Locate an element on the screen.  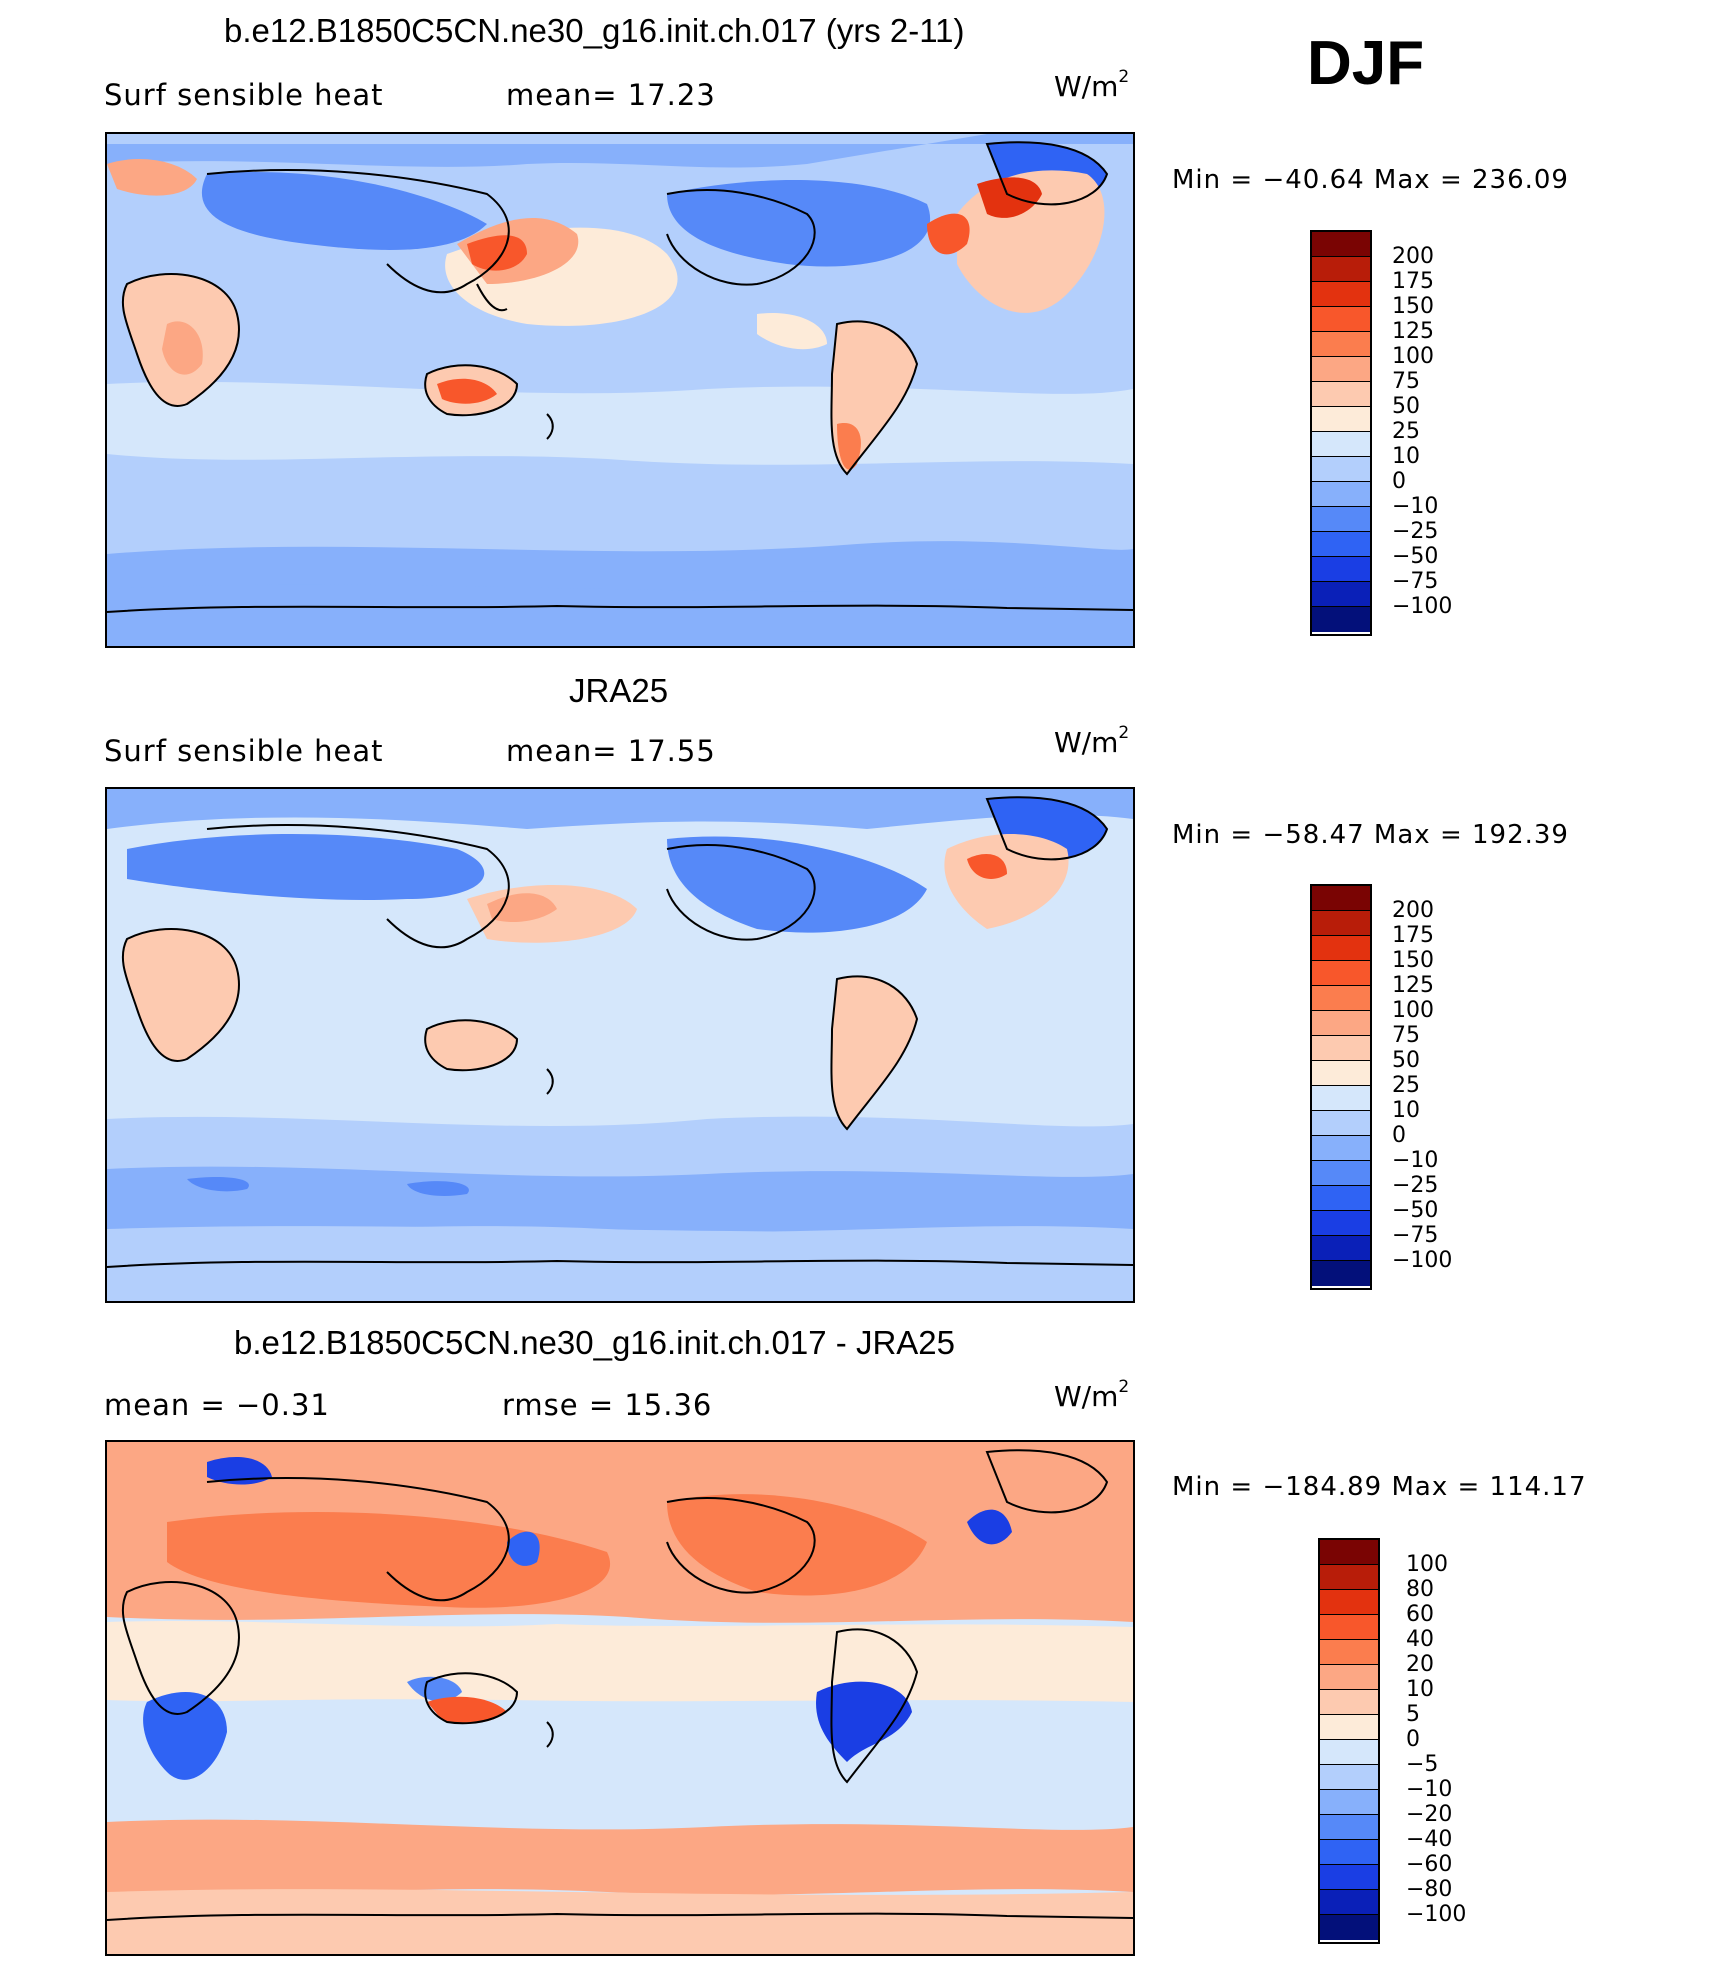
panel-model-colorbar is located at coordinates (1341, 433).